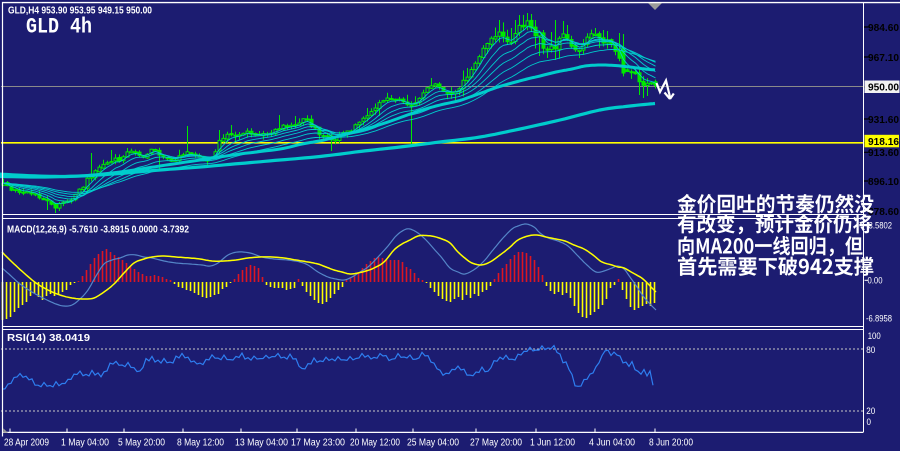 This screenshot has width=900, height=456. Describe the element at coordinates (870, 411) in the screenshot. I see `svg-text: 20` at that location.